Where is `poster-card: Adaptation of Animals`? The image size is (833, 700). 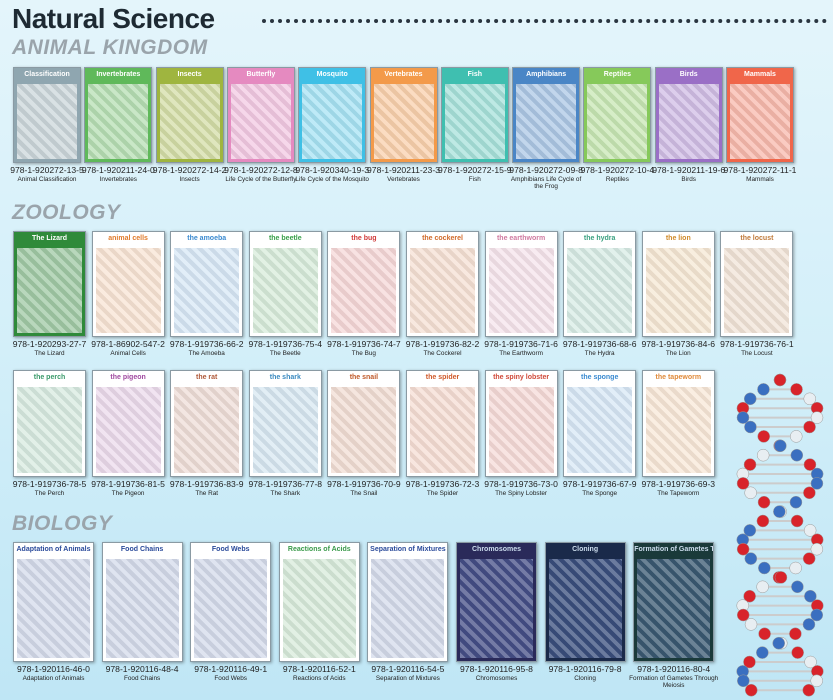 poster-card: Adaptation of Animals is located at coordinates (53, 602).